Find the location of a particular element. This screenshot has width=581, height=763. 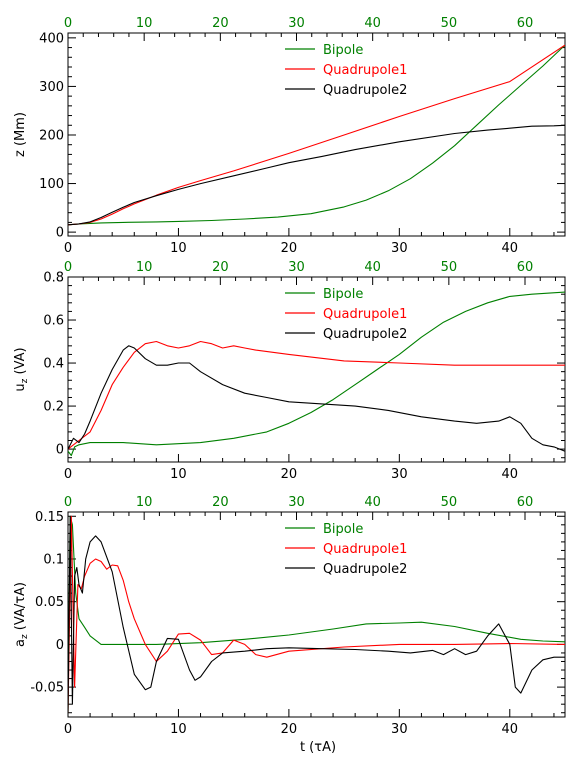

y-tick-label: 0.05 is located at coordinates (49, 602).